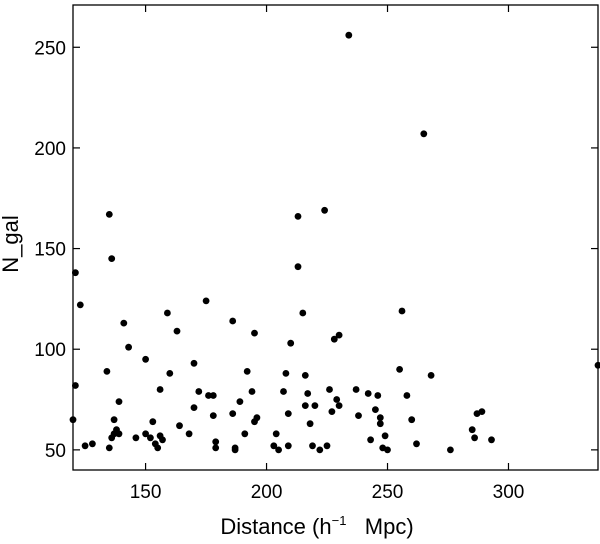 The image size is (600, 544). What do you see at coordinates (388, 492) in the screenshot?
I see `x-tick-label: 250` at bounding box center [388, 492].